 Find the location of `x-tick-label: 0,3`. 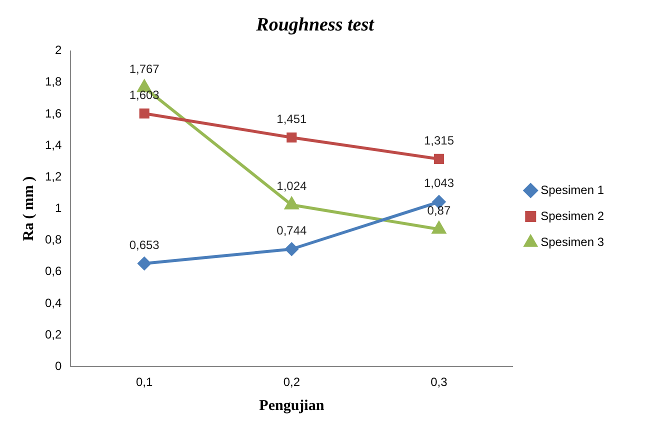

x-tick-label: 0,3 is located at coordinates (439, 382).